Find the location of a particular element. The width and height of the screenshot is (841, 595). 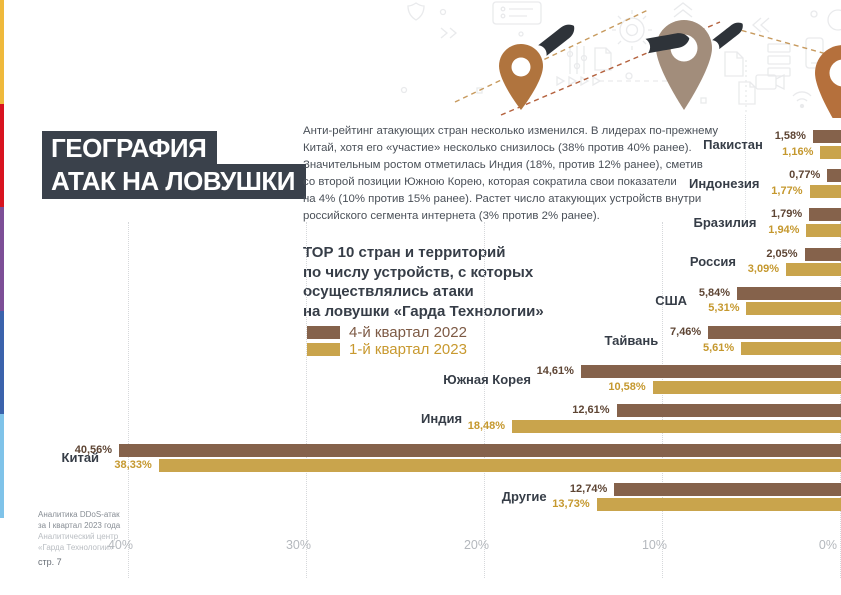

value-label-q1-2023: 18,48% is located at coordinates (486, 425).